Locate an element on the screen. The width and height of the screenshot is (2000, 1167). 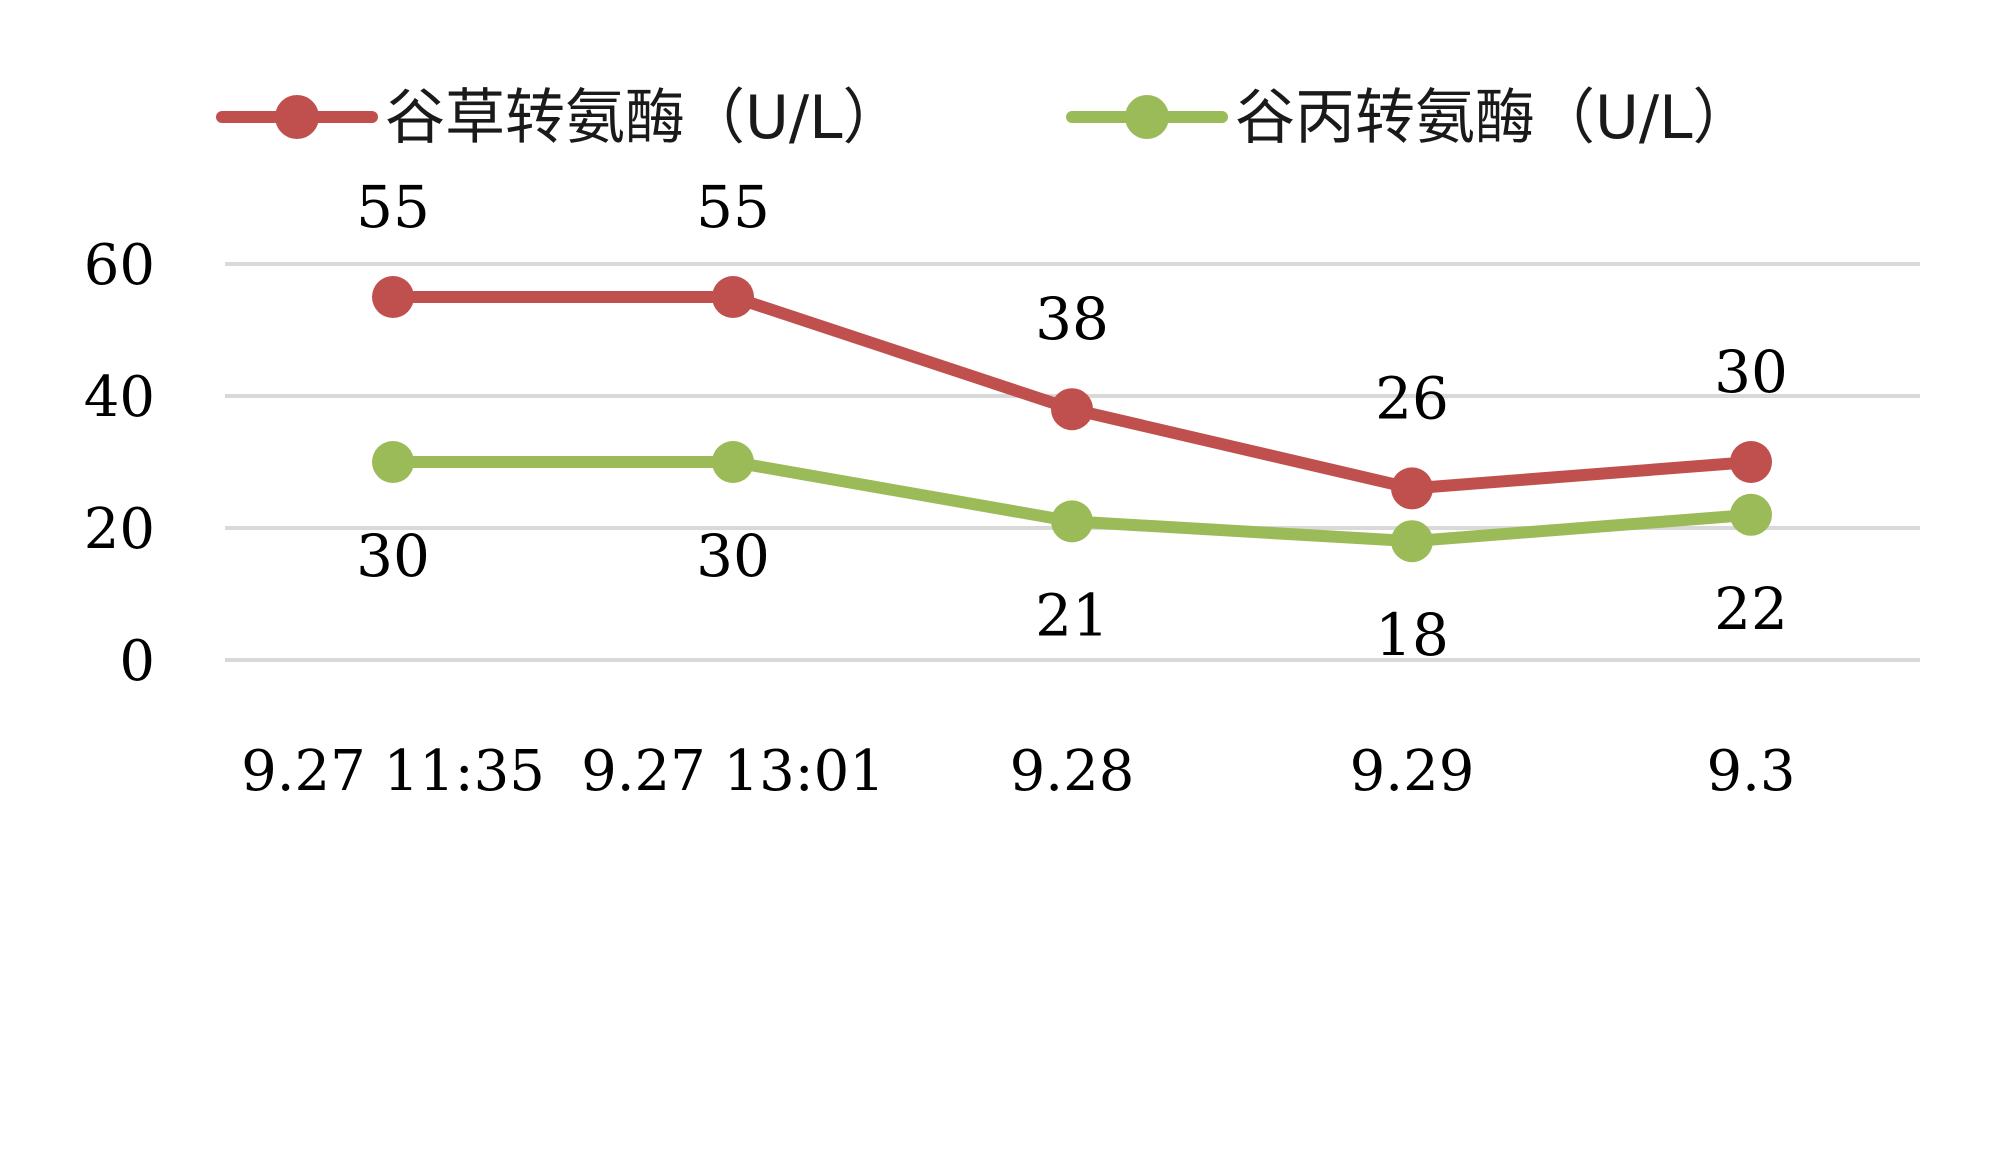
x-tick-label-1: 9.27 13:01 is located at coordinates (733, 771).